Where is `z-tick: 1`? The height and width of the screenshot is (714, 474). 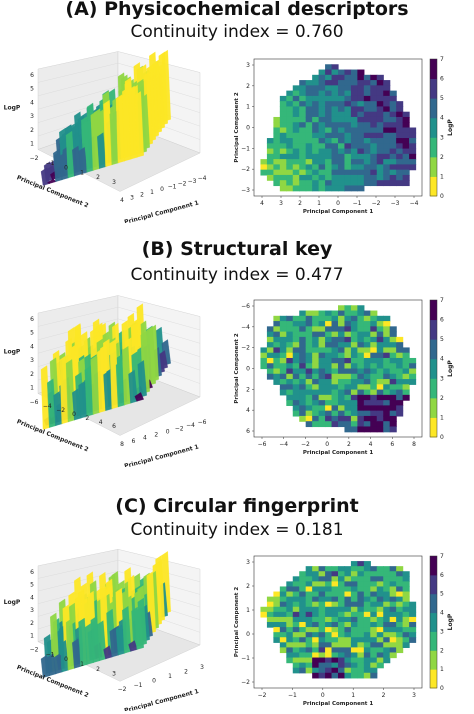 z-tick: 1 is located at coordinates (32, 636).